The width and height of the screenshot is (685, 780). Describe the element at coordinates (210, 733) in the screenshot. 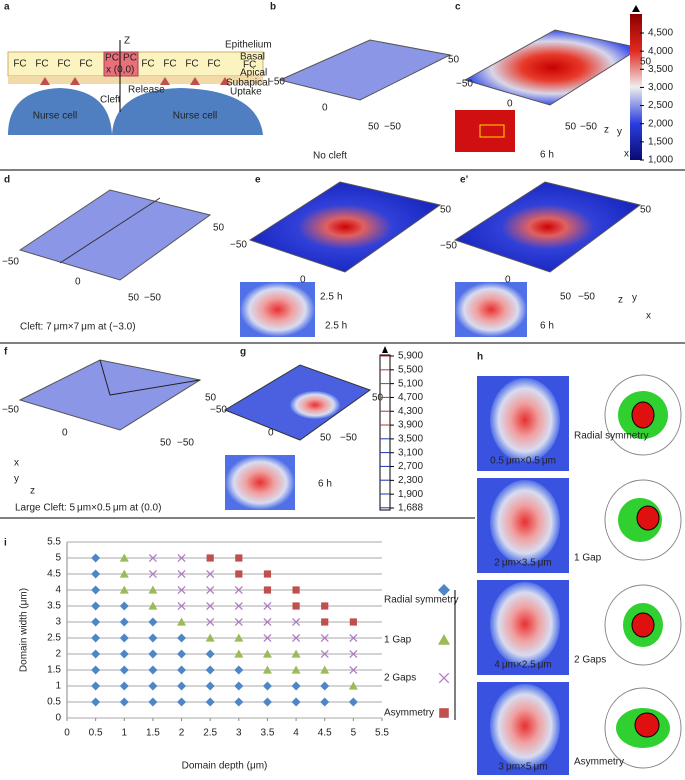

I see `x-tick-label: 2.5` at that location.